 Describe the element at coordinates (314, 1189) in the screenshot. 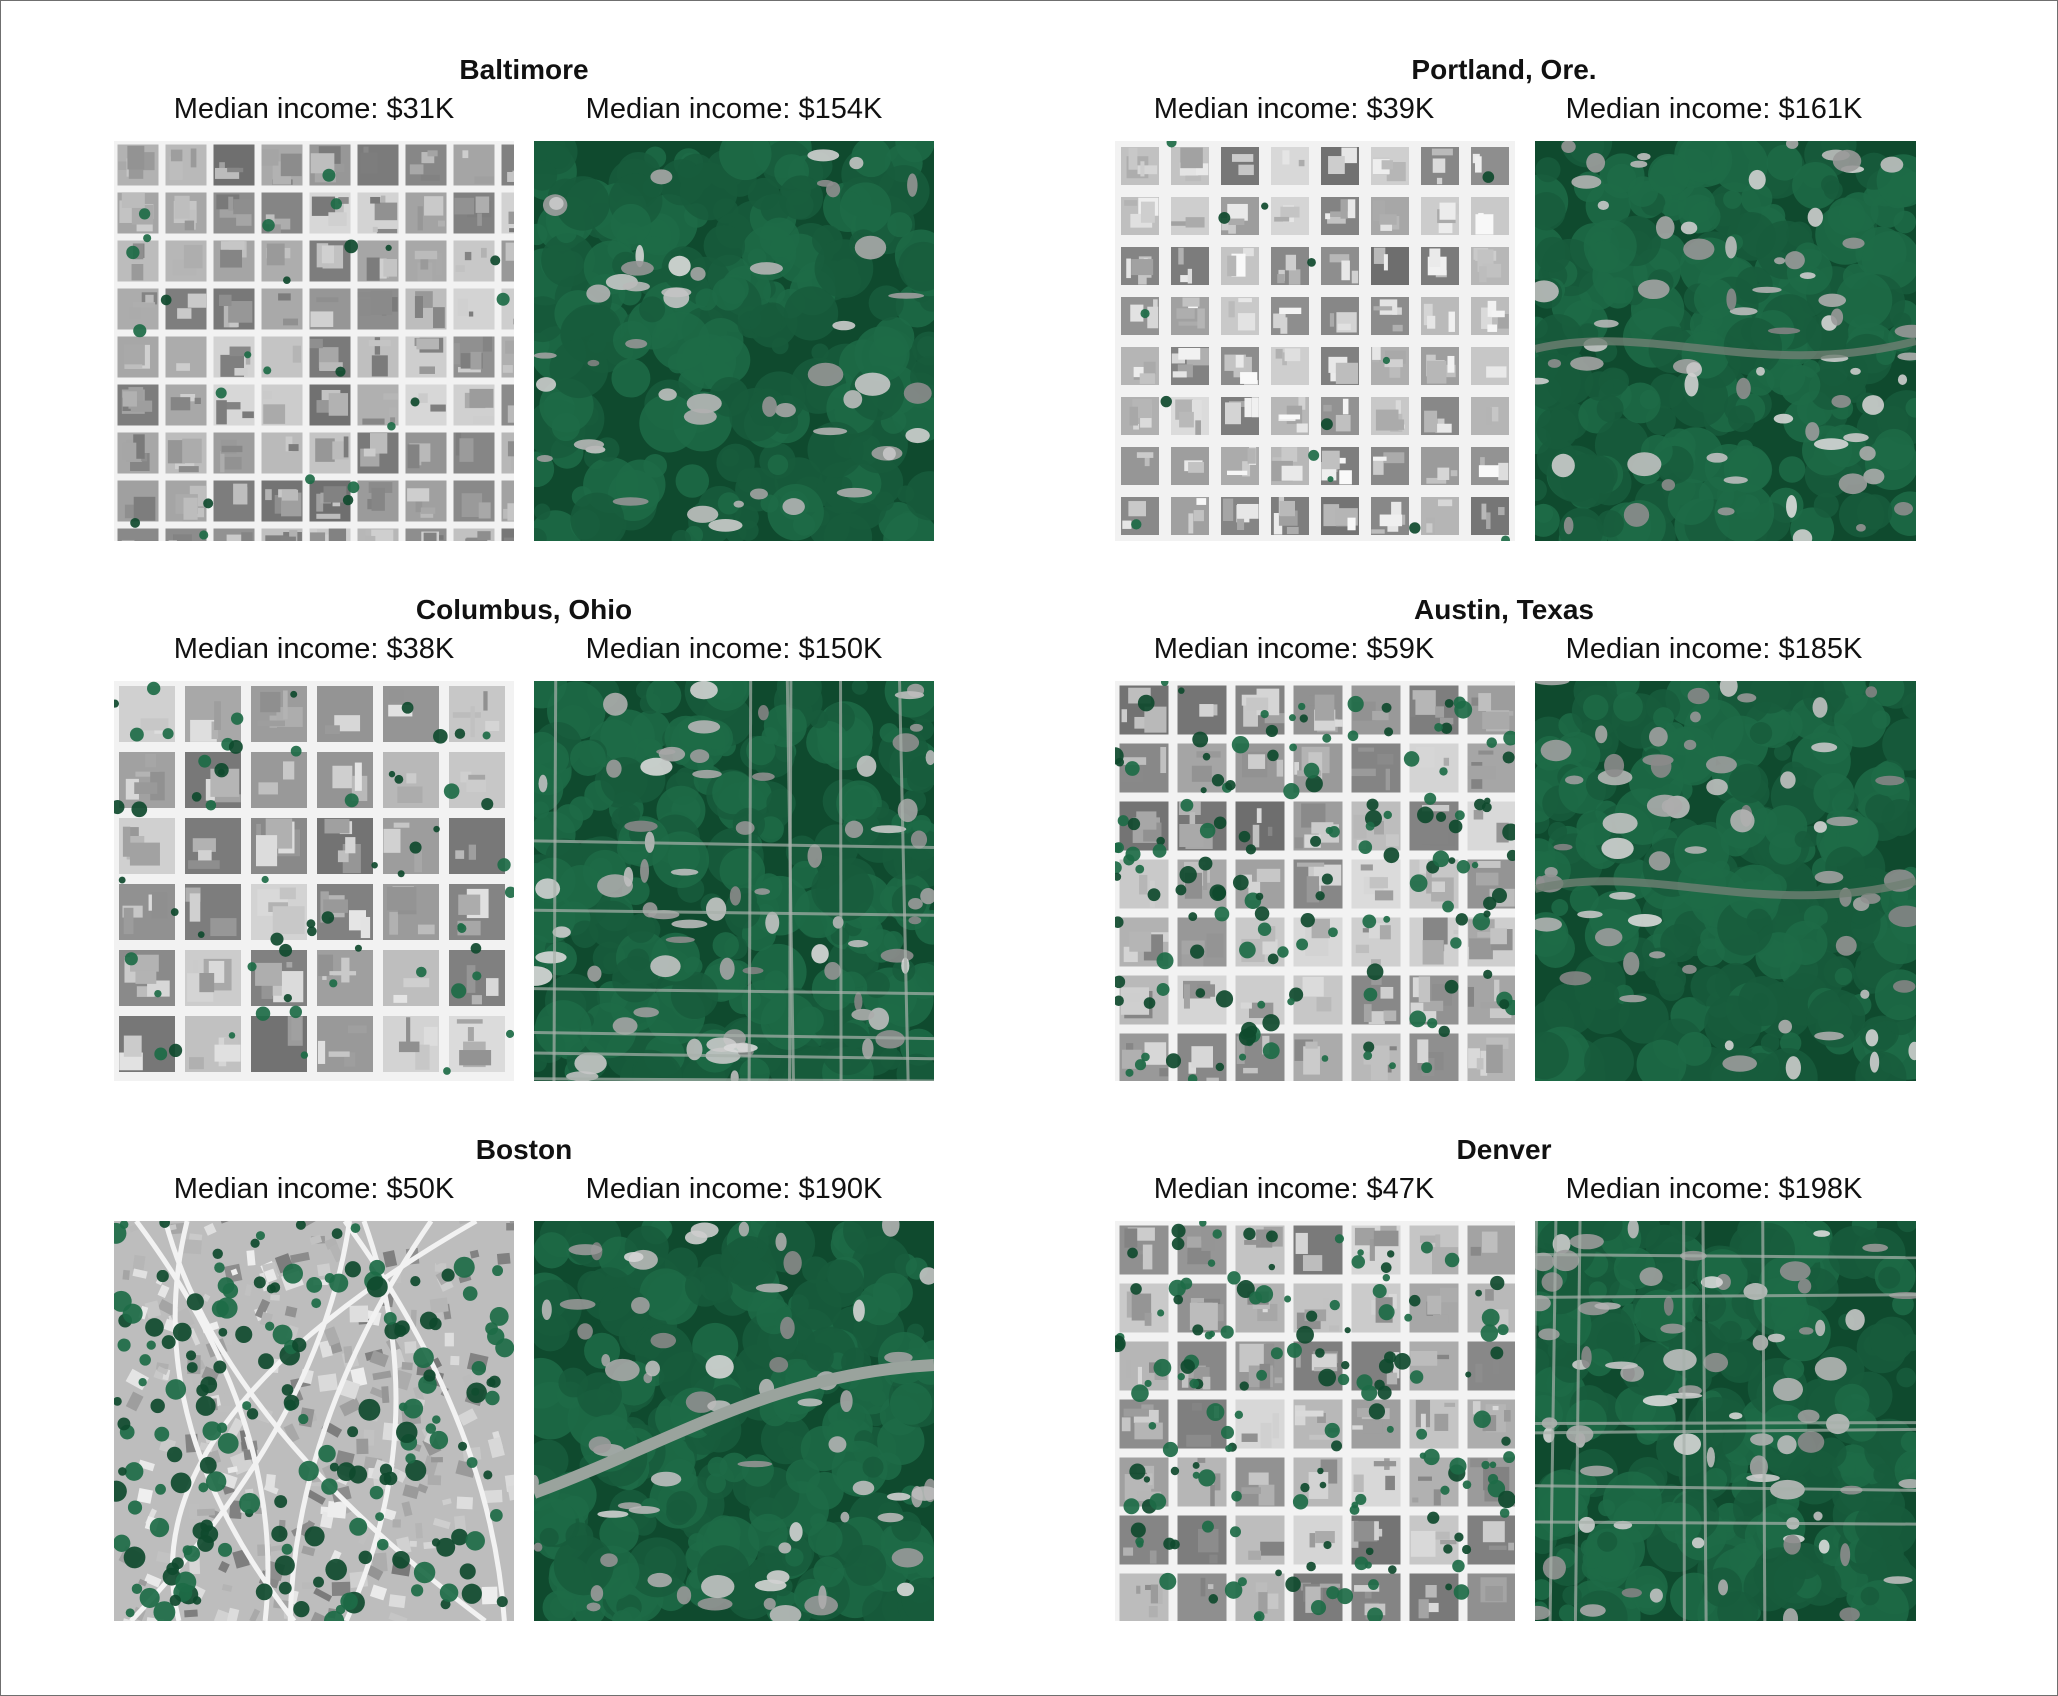

I see `low-income-label: Median income: $50K` at that location.